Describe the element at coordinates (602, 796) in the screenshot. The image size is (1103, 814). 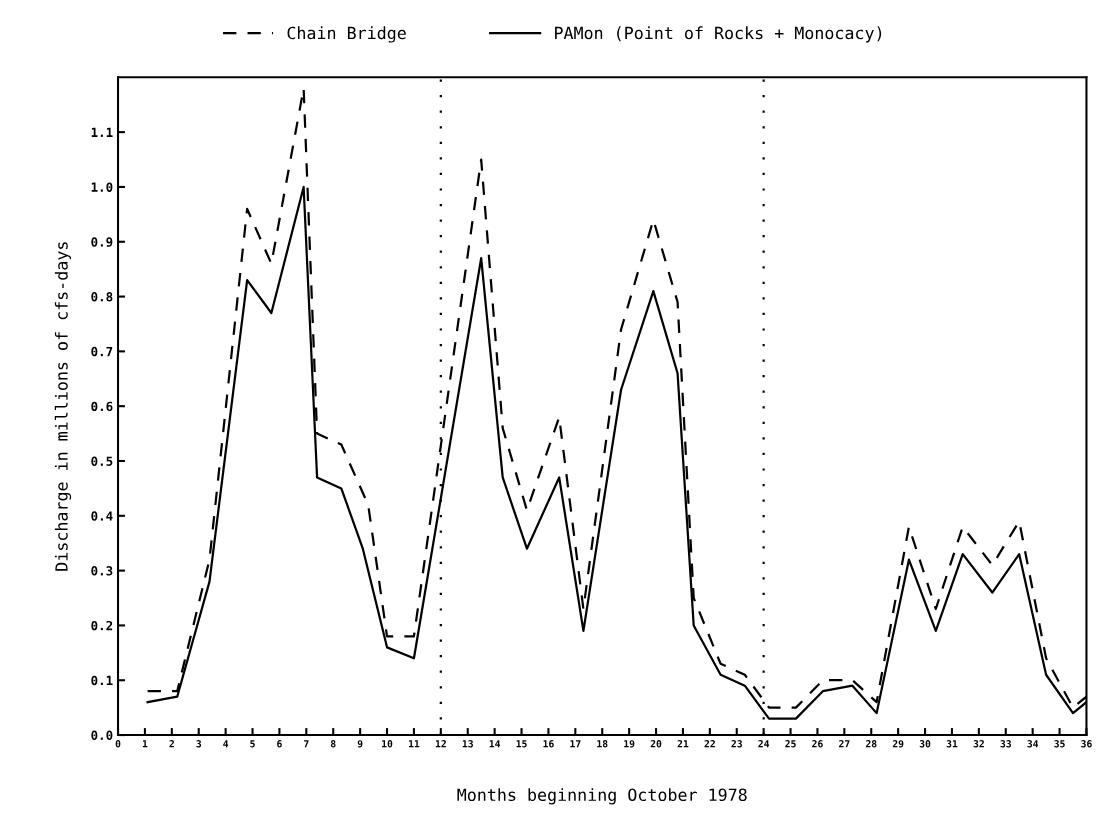
I see `x-axis-title: Months beginning October 1978` at that location.